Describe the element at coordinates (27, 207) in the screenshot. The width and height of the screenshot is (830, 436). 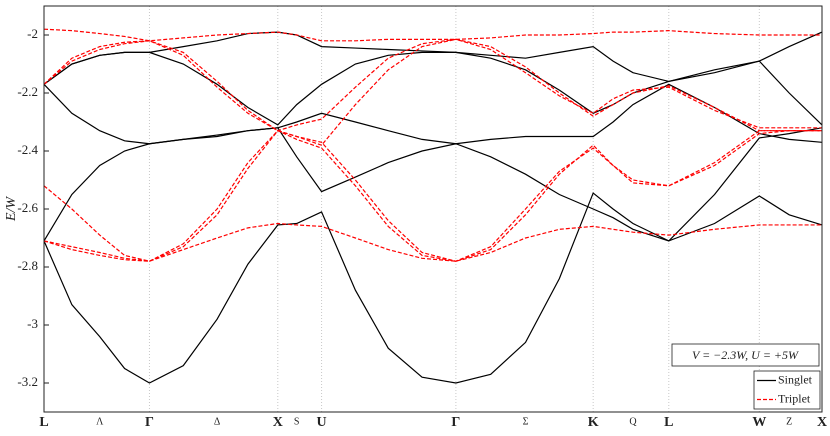
I see `y-tick-label: -2.6` at that location.